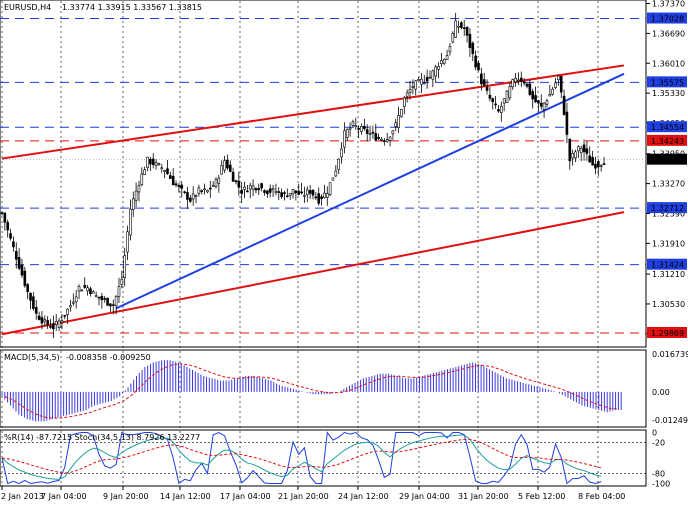 The width and height of the screenshot is (688, 508). I want to click on stoch-tick-label: 0, so click(654, 433).